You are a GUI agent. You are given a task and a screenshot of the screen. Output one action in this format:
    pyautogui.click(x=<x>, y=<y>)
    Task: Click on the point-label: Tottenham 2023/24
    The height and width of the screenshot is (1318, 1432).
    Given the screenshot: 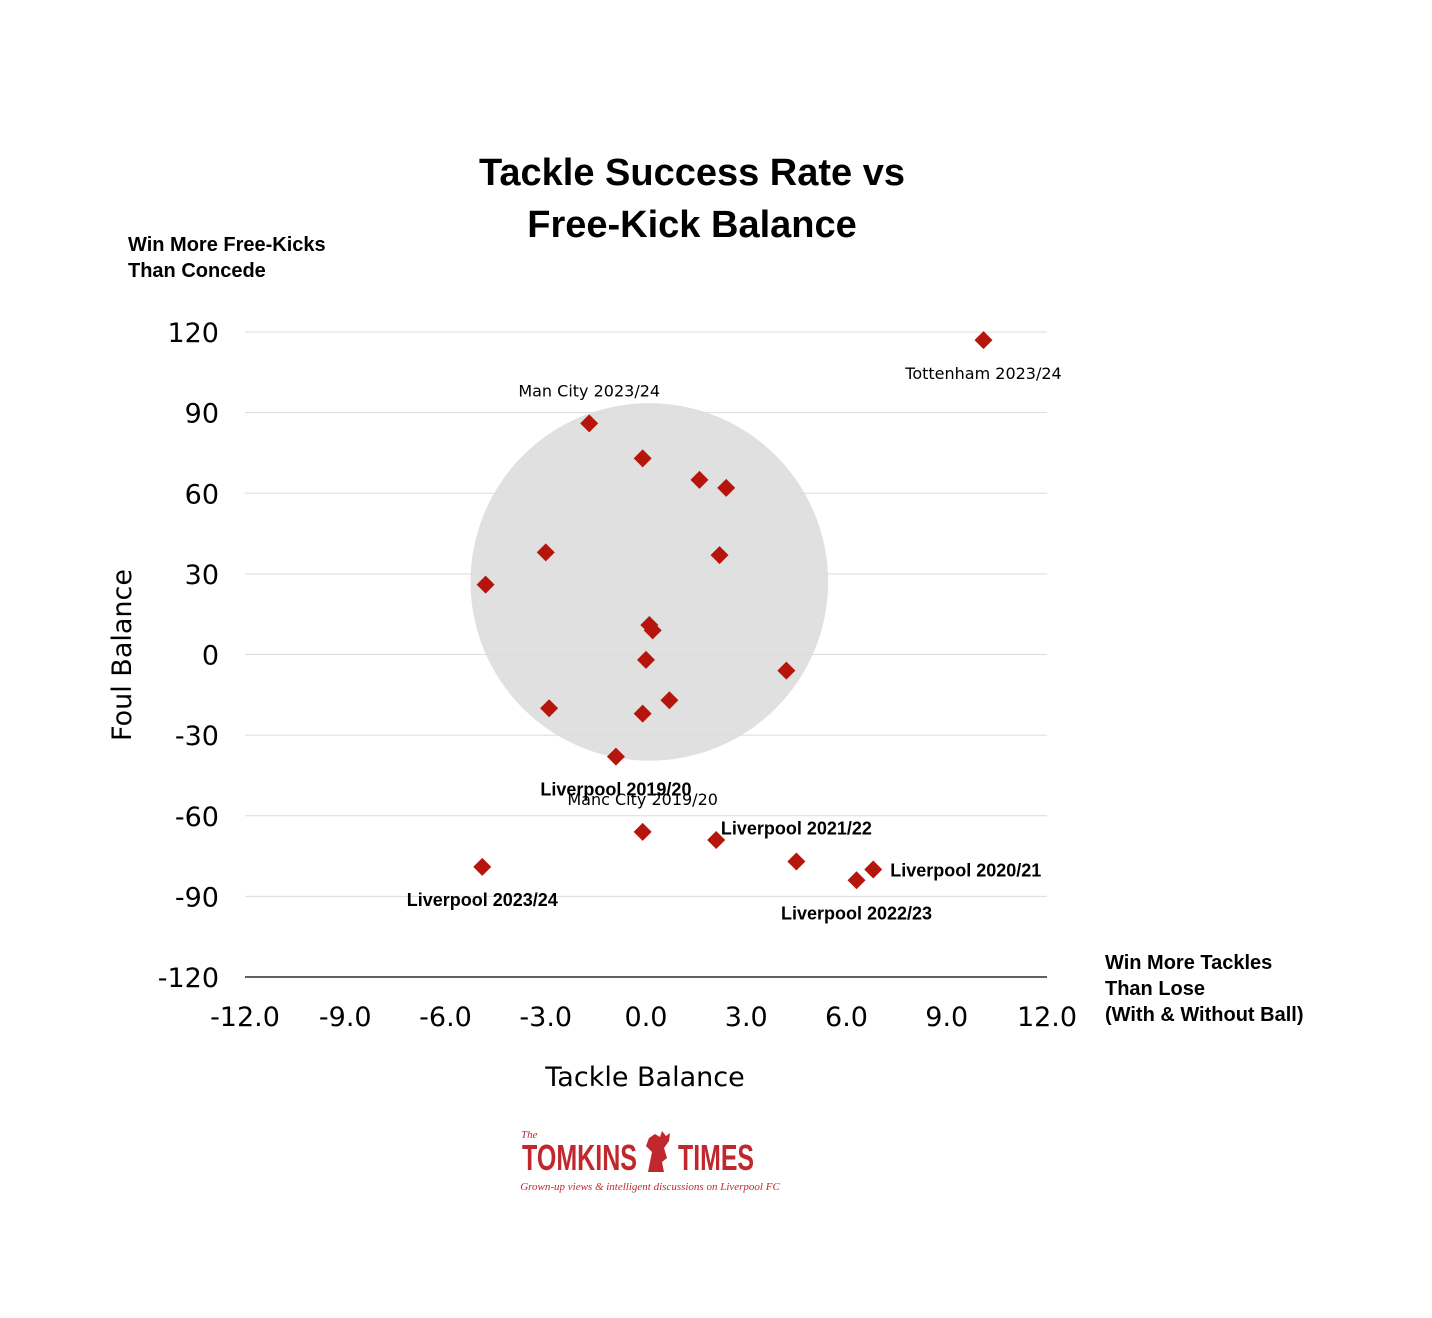 What is the action you would take?
    pyautogui.click(x=982, y=373)
    